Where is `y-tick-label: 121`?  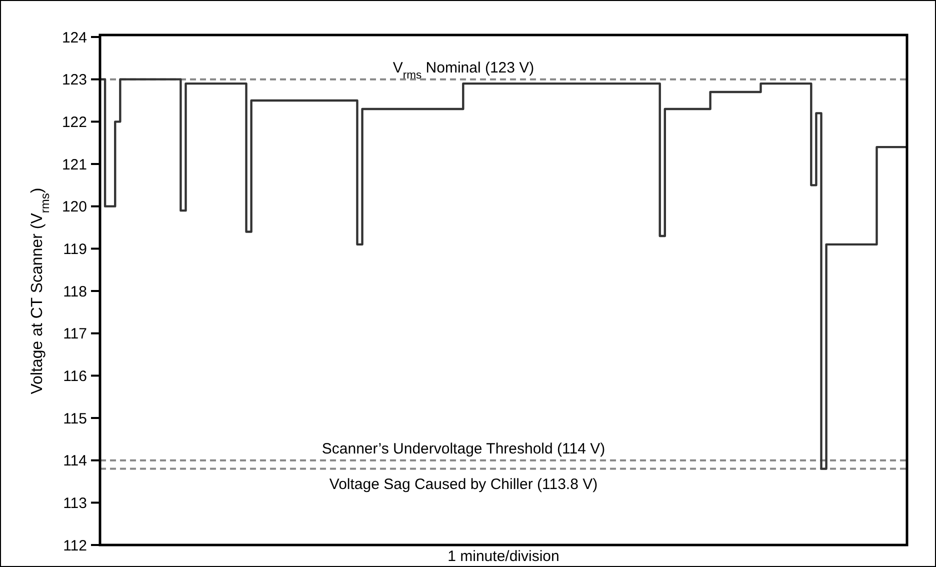 y-tick-label: 121 is located at coordinates (74, 165).